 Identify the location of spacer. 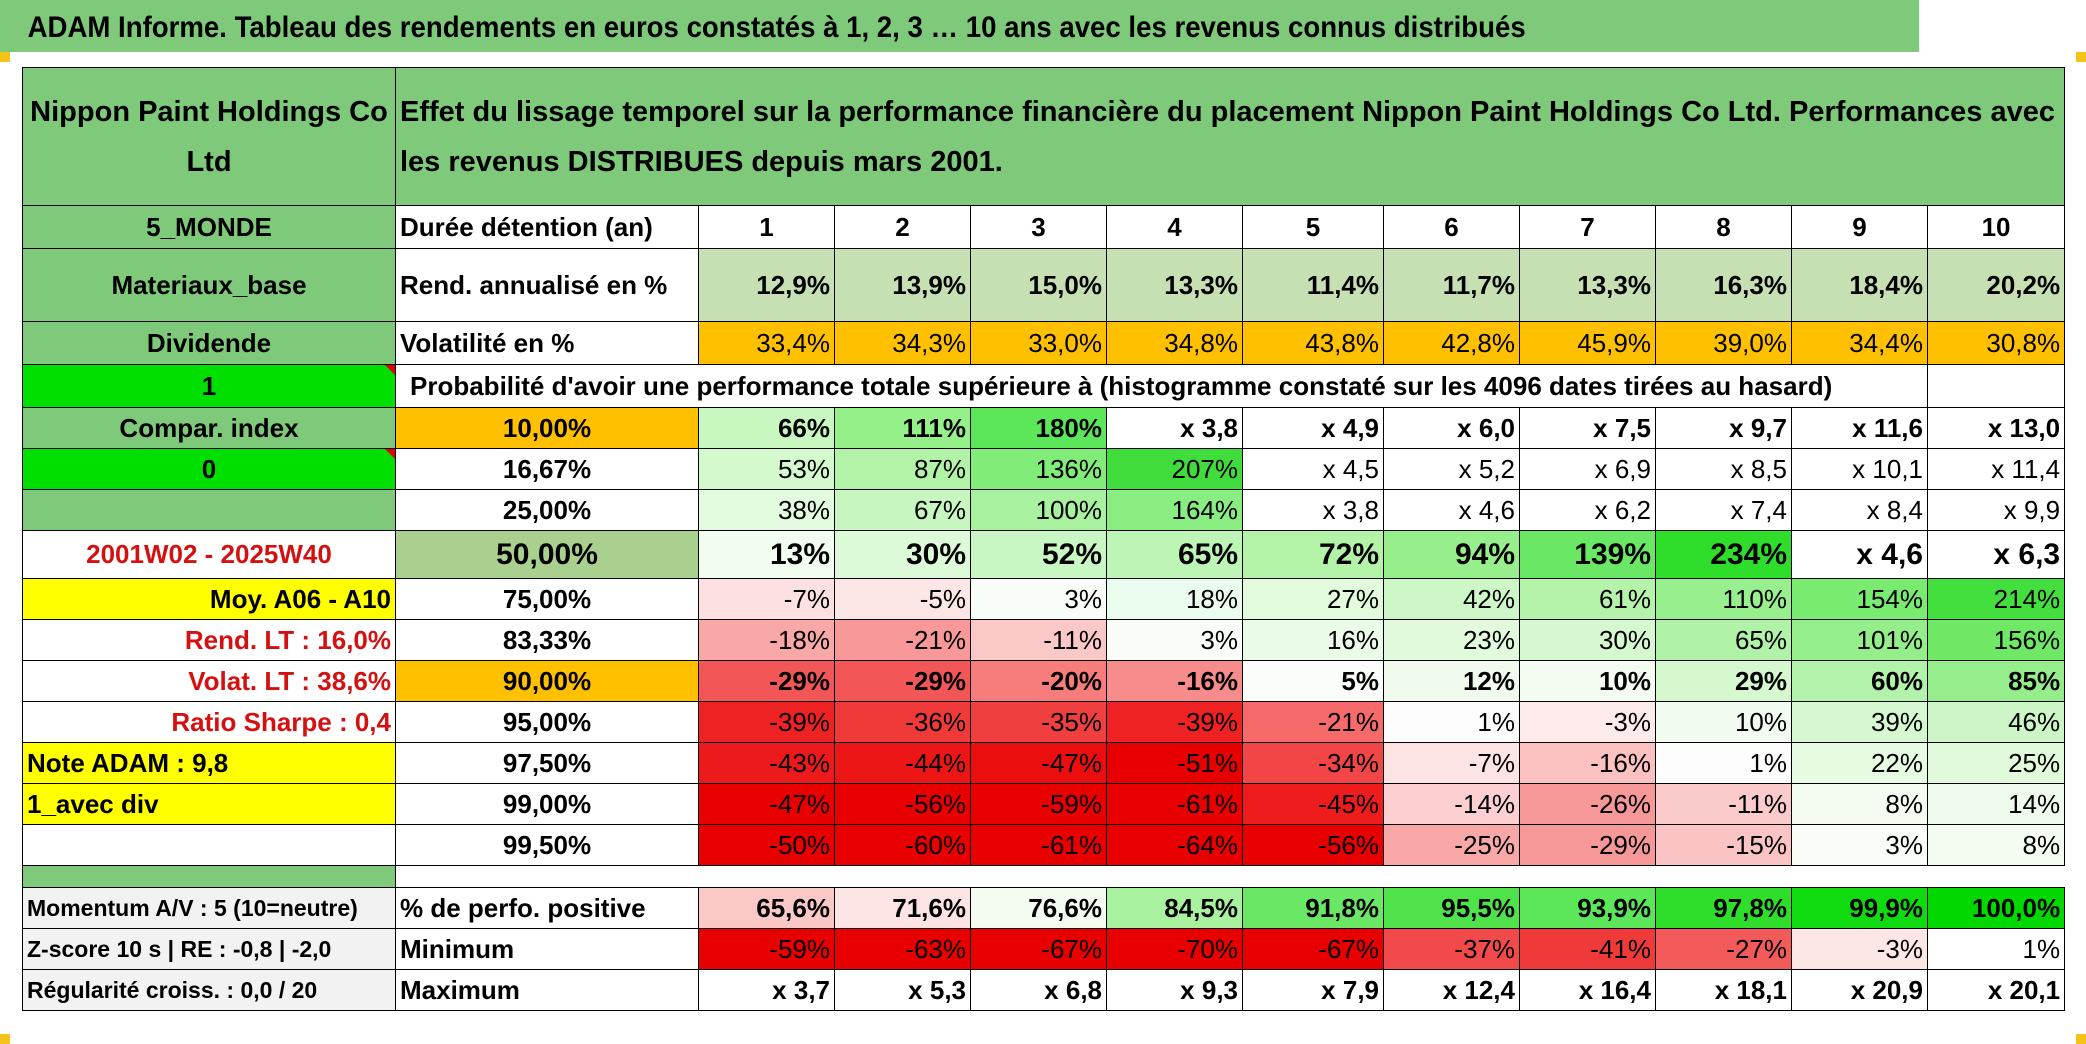
(1229, 876).